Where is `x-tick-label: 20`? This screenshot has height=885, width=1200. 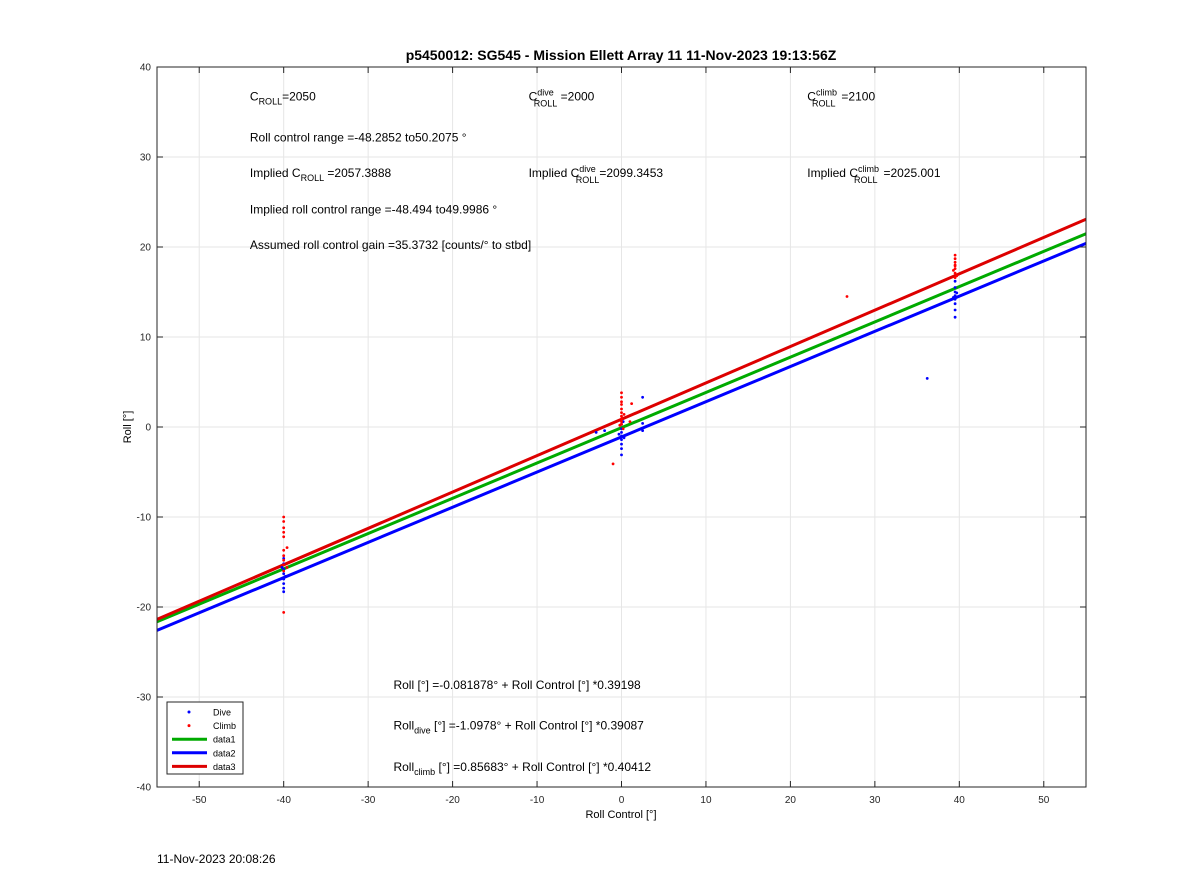 x-tick-label: 20 is located at coordinates (791, 800).